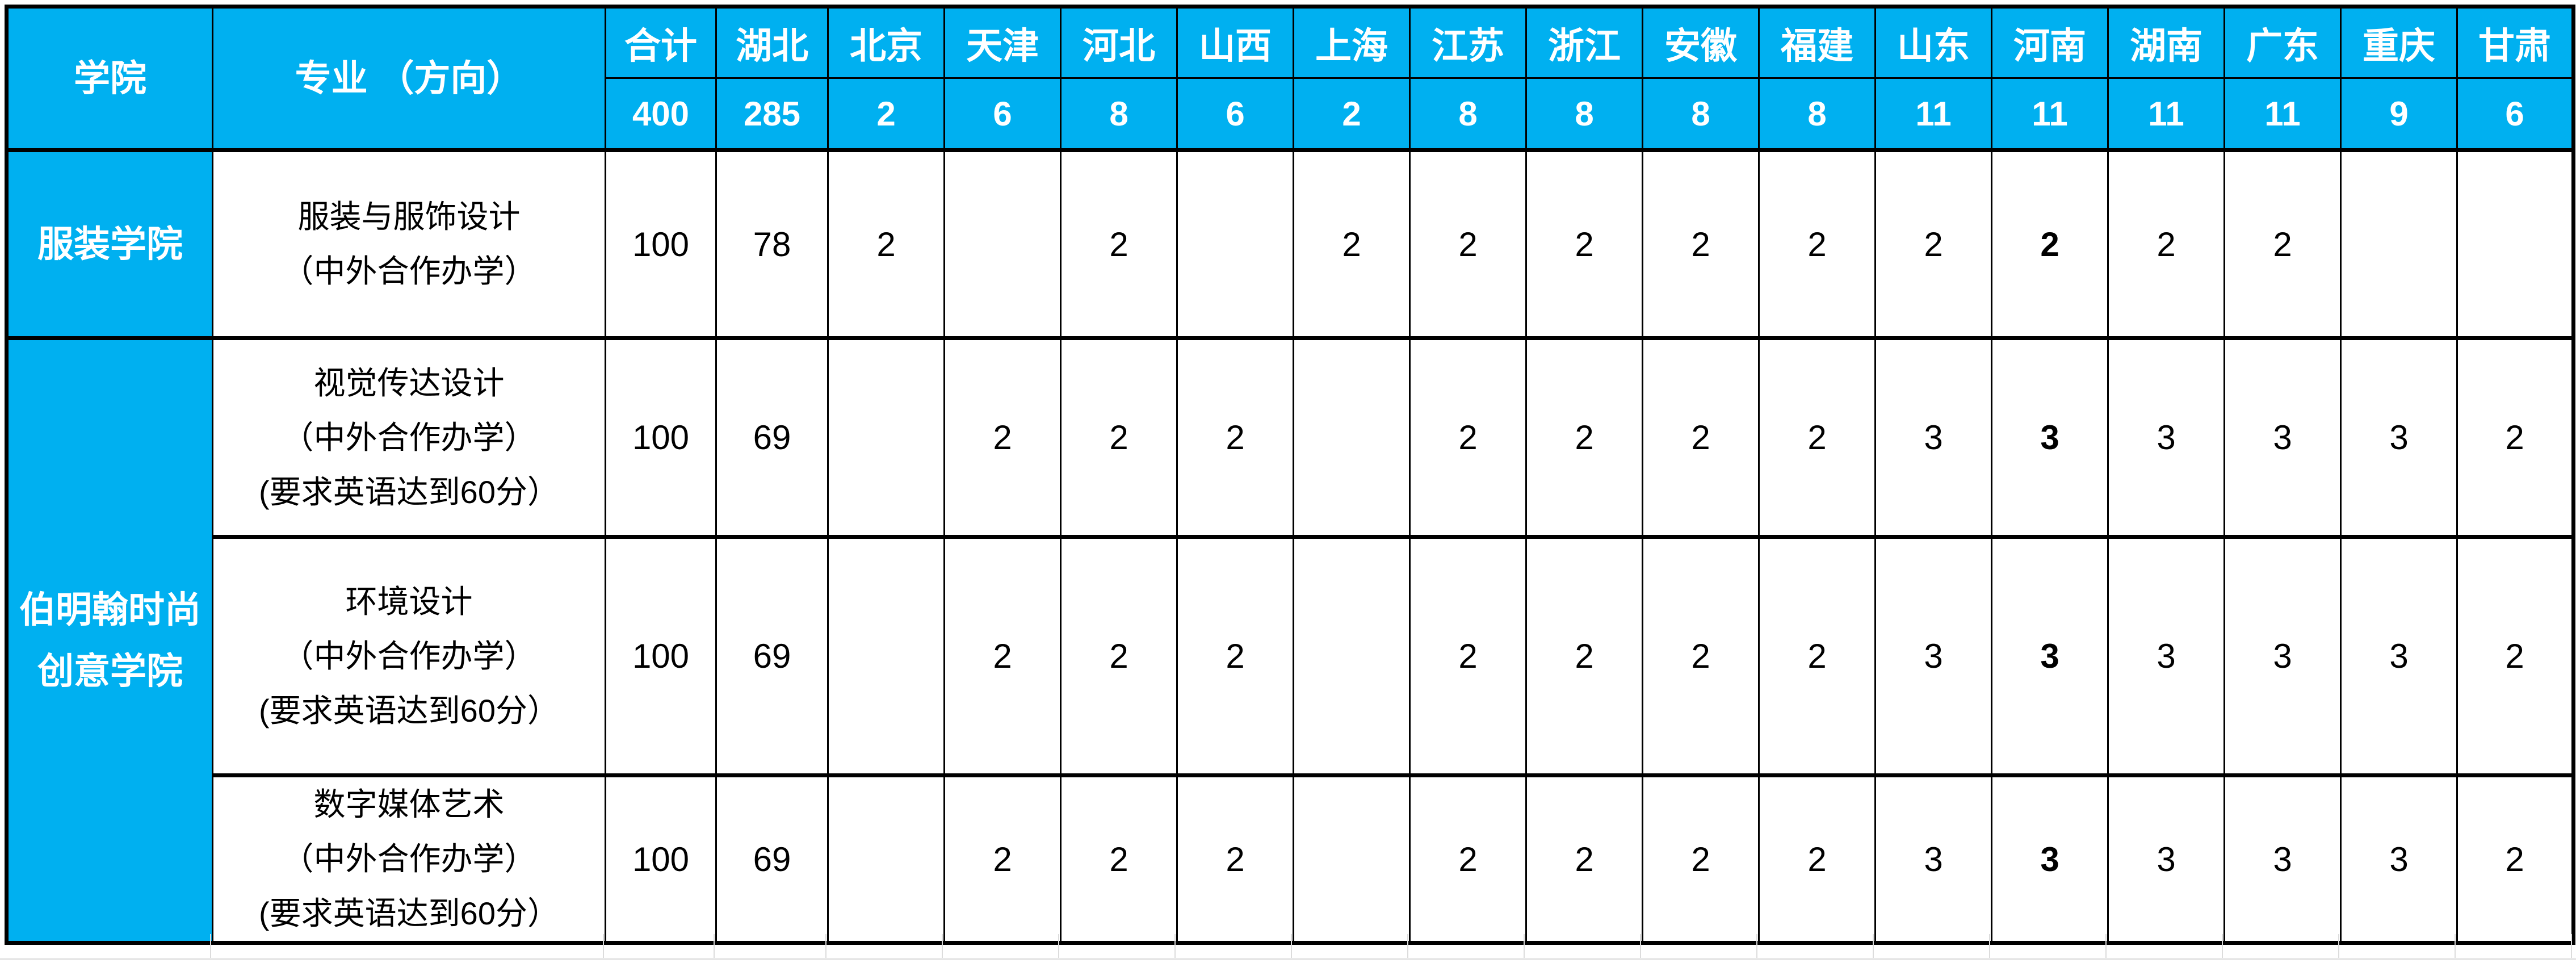 The width and height of the screenshot is (2576, 963). I want to click on college-header-cell: 学院, so click(109, 79).